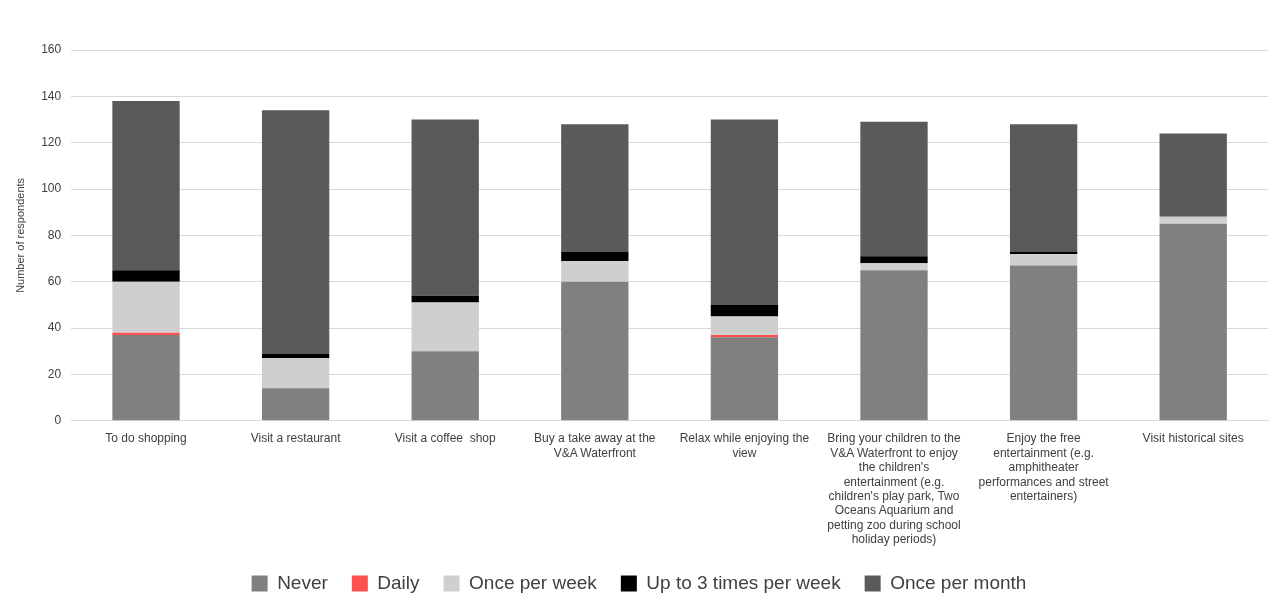  Describe the element at coordinates (146, 438) in the screenshot. I see `x-tick-label: To do shopping` at that location.